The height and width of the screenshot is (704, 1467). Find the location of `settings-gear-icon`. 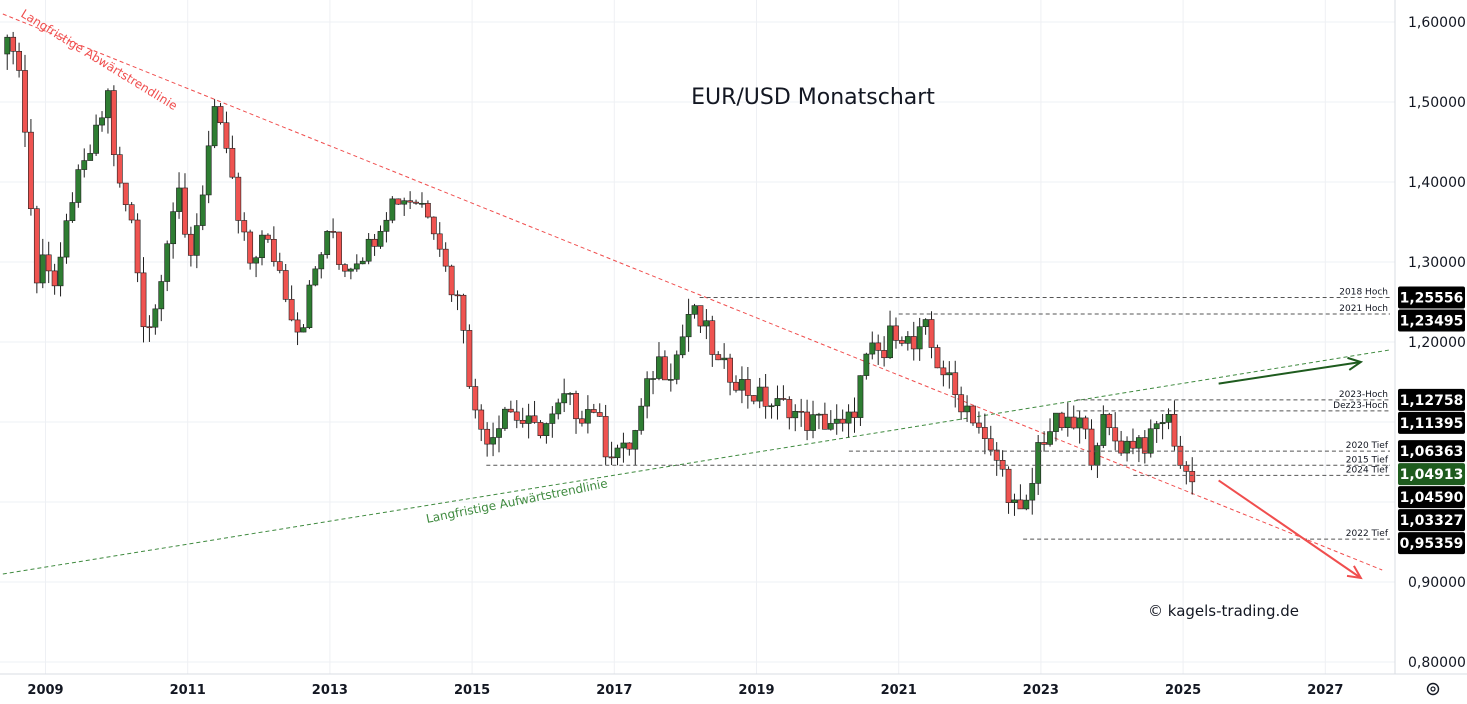

settings-gear-icon is located at coordinates (1433, 689).